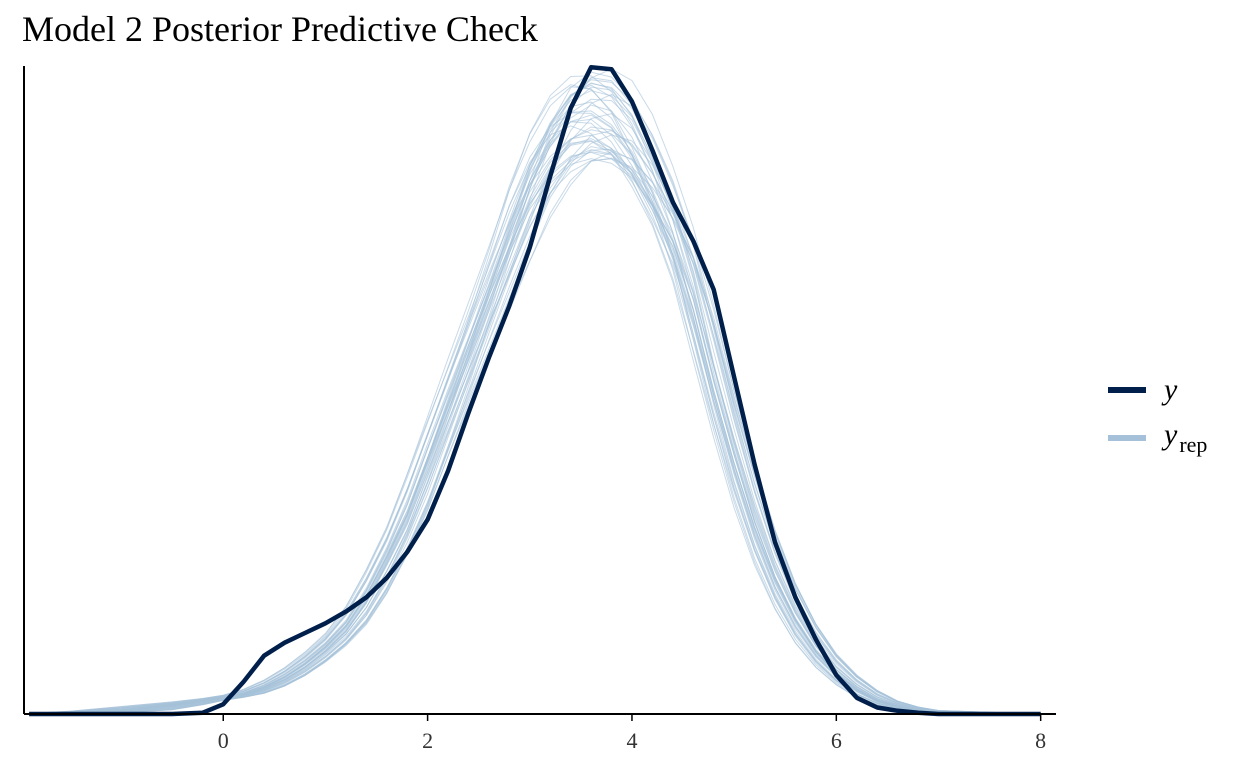 The width and height of the screenshot is (1248, 768). I want to click on legend-key-y, so click(1127, 390).